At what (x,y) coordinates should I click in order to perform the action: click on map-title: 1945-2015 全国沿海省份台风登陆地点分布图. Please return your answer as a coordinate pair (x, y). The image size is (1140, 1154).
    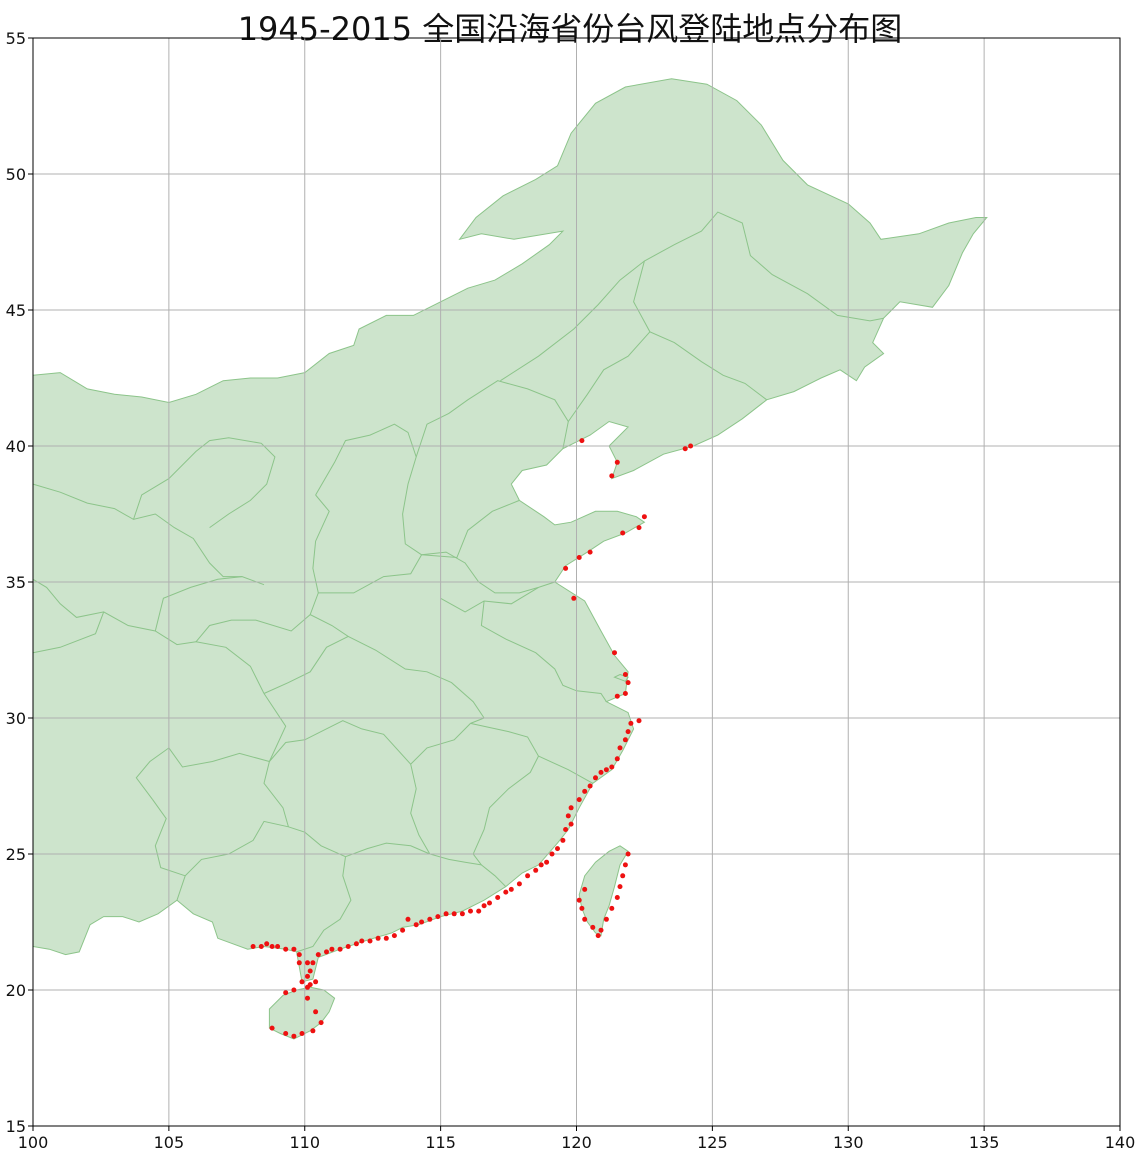
    Looking at the image, I should click on (570, 29).